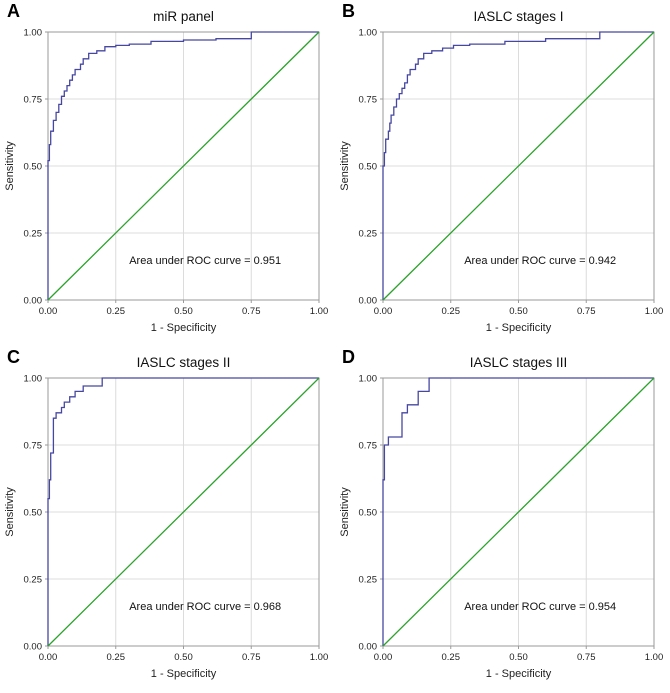 Image resolution: width=670 pixels, height=693 pixels. What do you see at coordinates (518, 362) in the screenshot?
I see `panel-title-d: IASLC stages III` at bounding box center [518, 362].